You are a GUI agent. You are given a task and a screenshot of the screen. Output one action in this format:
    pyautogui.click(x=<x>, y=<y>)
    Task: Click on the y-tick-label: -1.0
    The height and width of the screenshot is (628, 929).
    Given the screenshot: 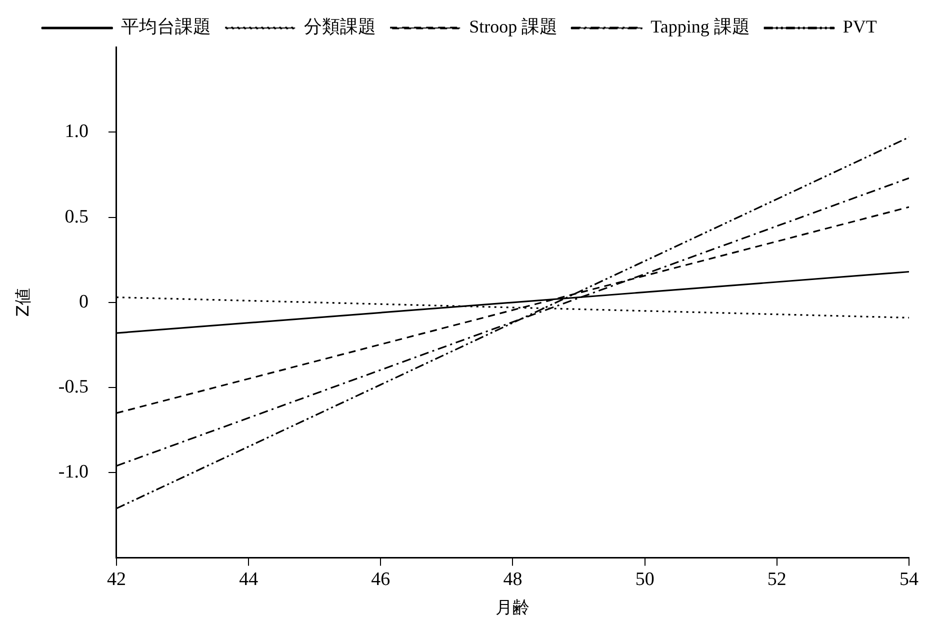 What is the action you would take?
    pyautogui.click(x=73, y=472)
    